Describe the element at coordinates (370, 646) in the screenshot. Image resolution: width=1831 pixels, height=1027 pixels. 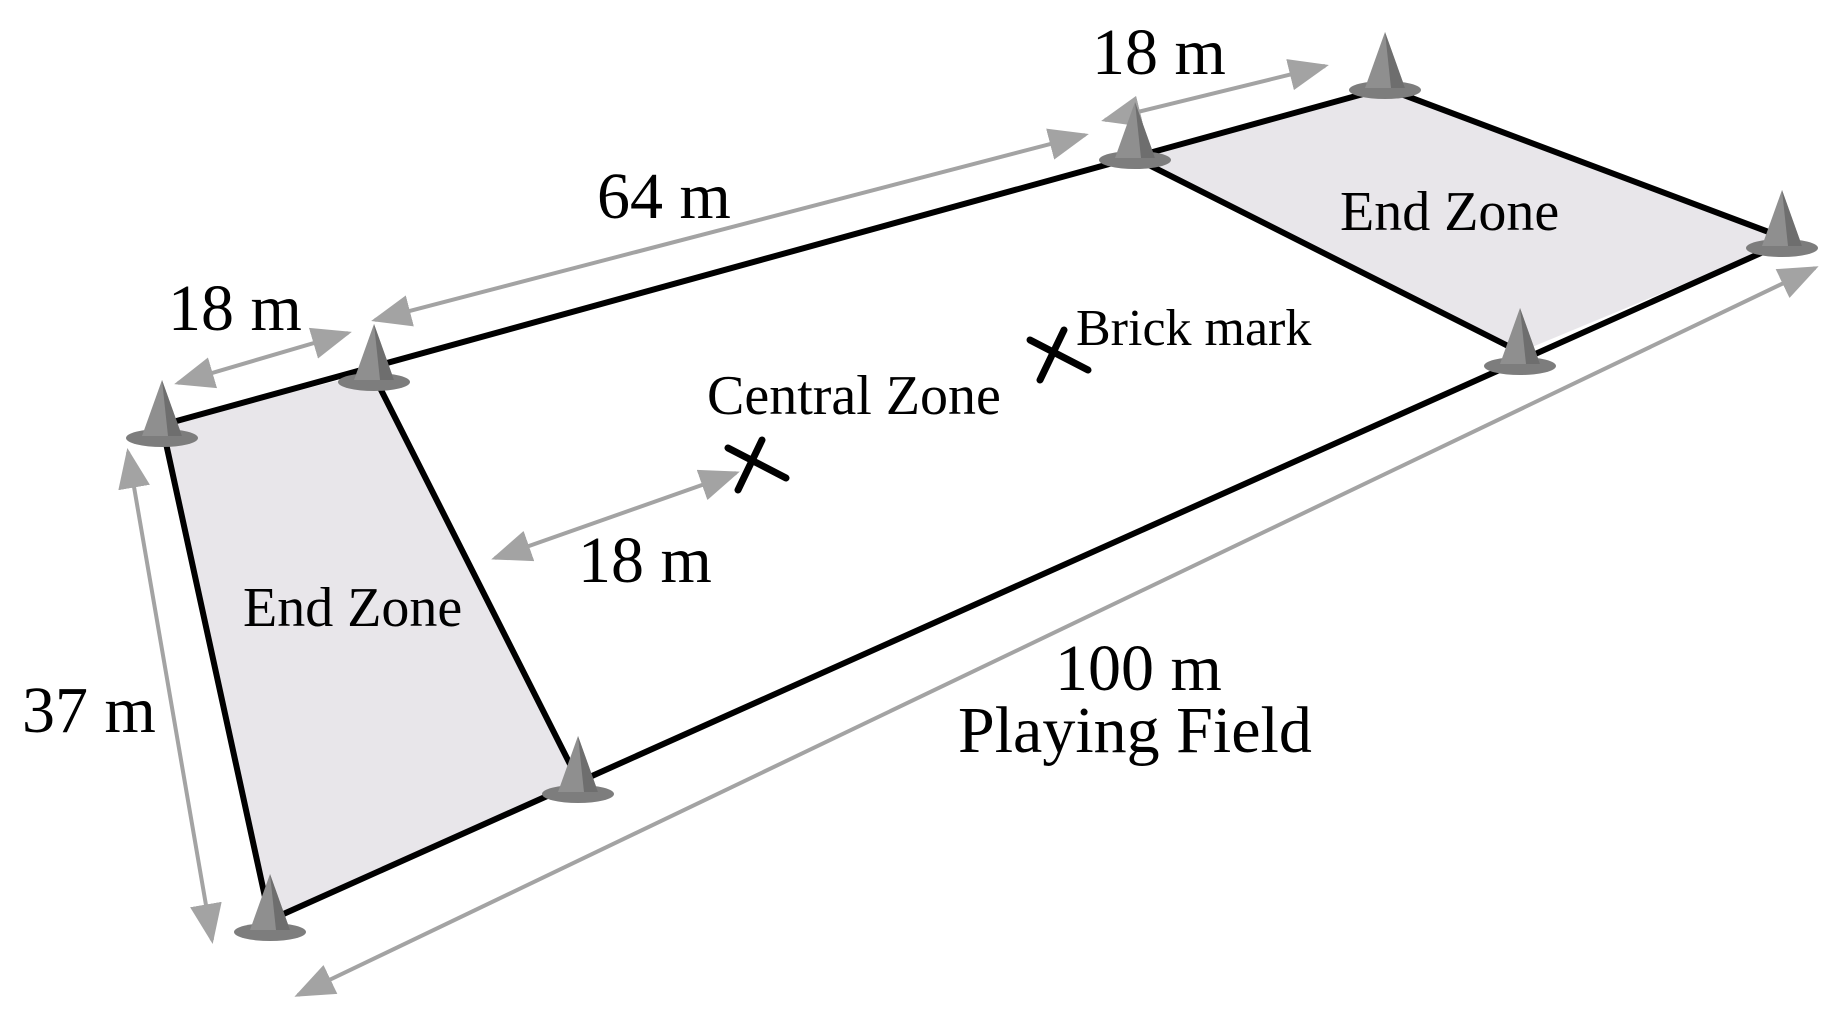
I see `end-zone-left-area` at that location.